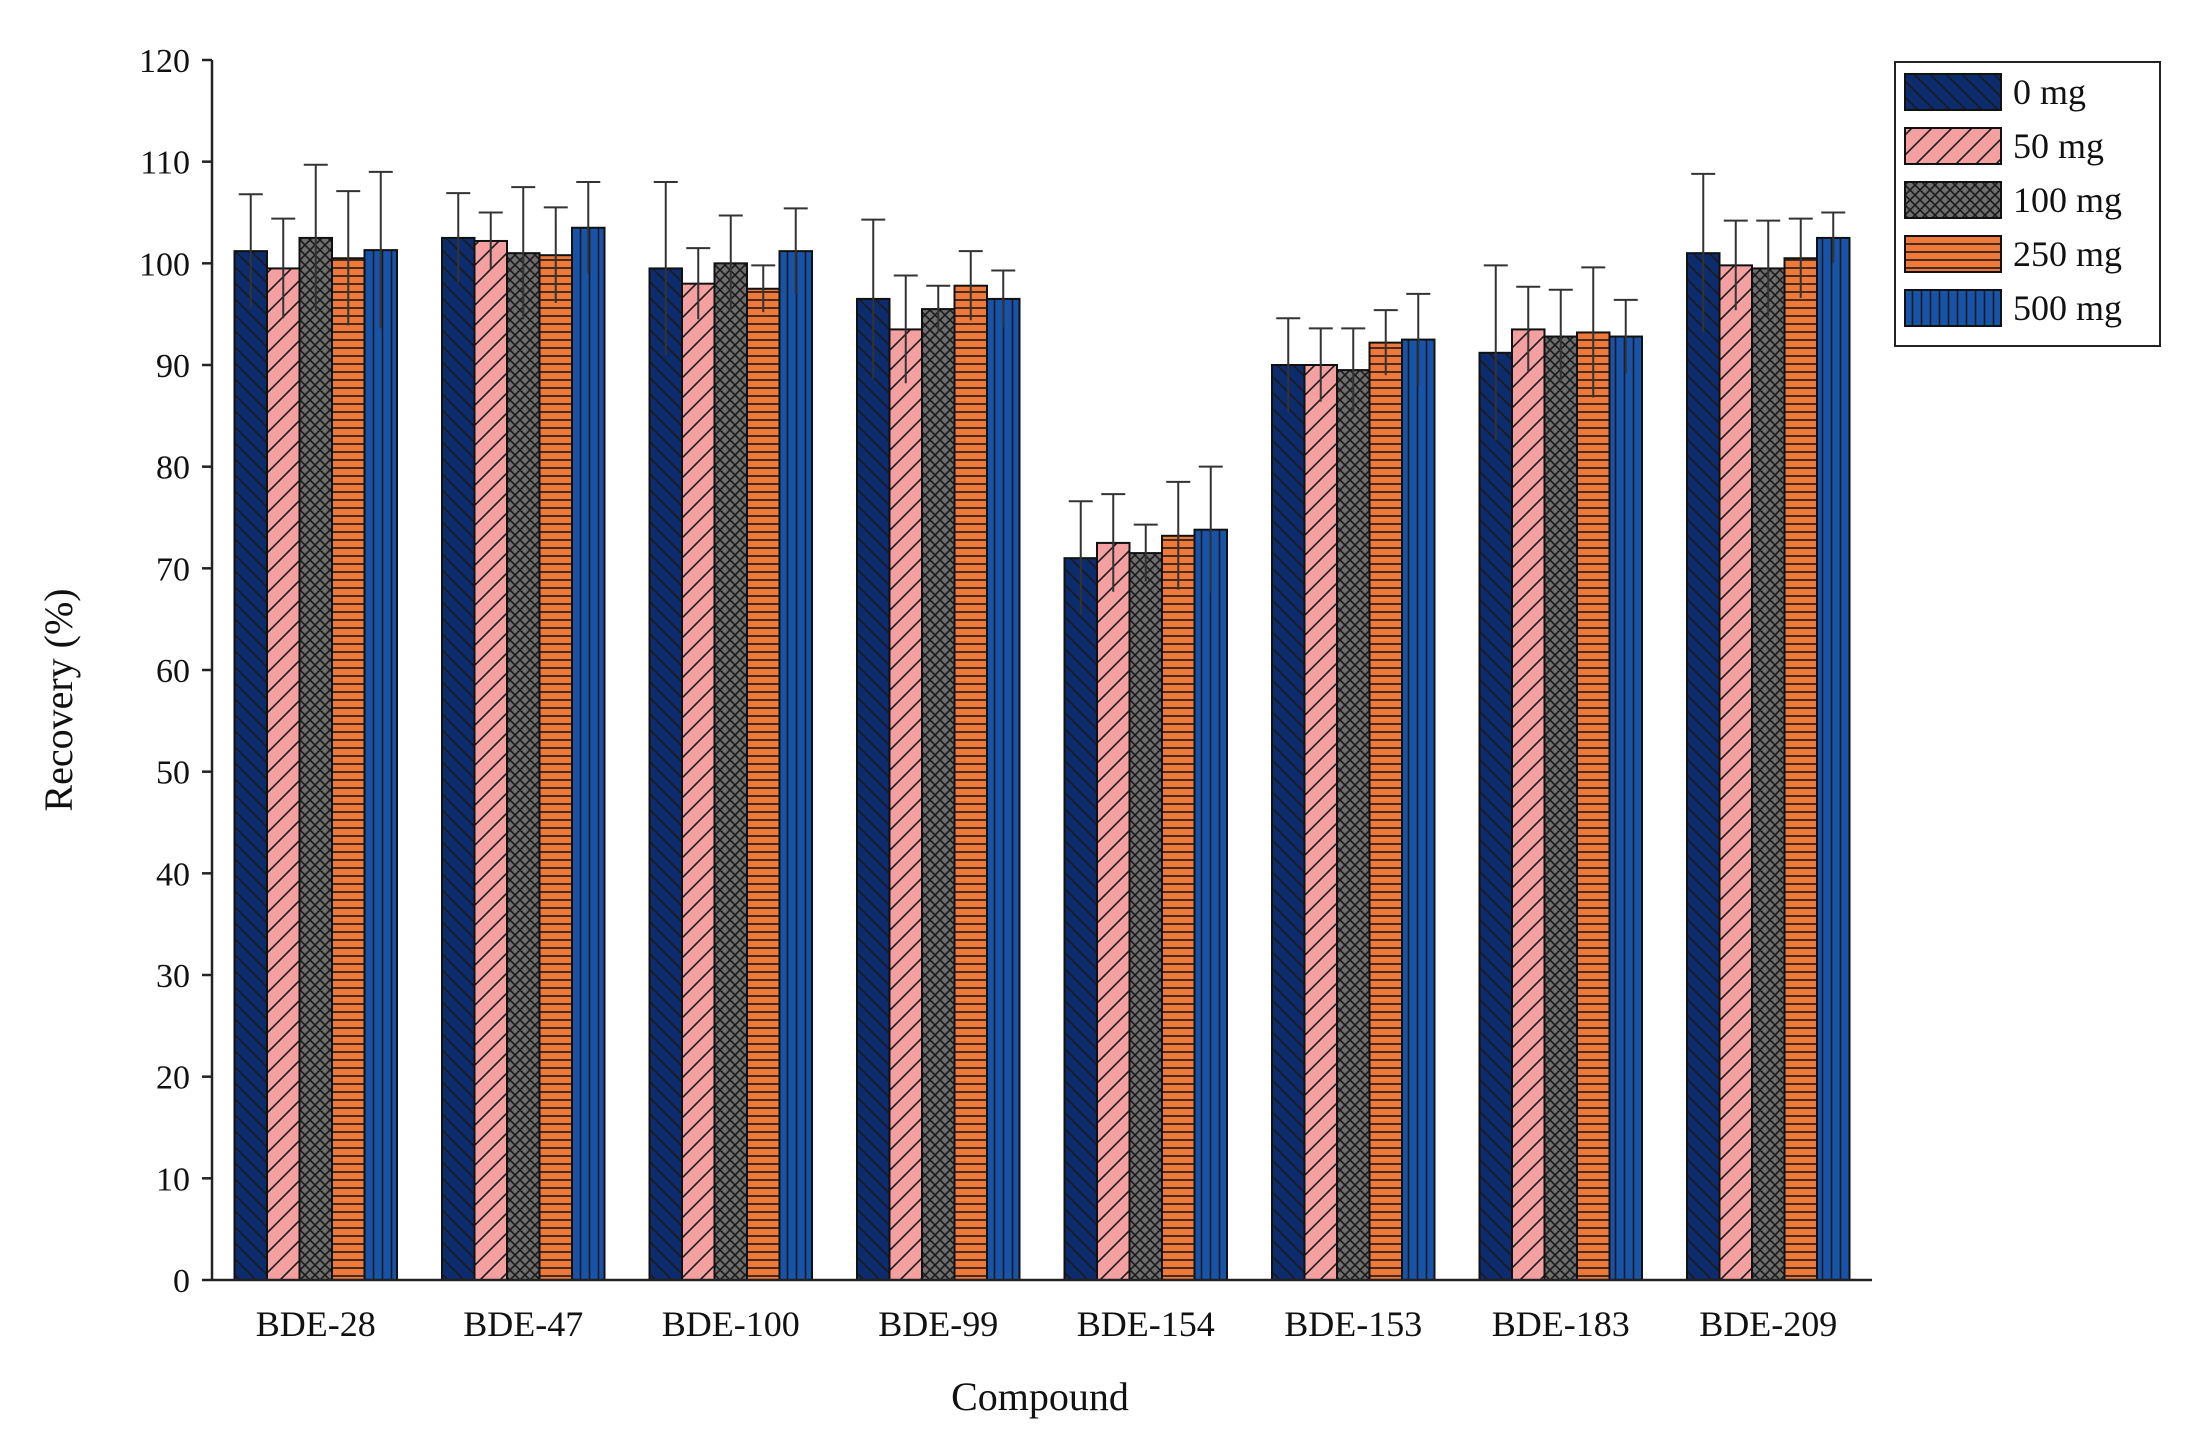 Image resolution: width=2192 pixels, height=1432 pixels. I want to click on y-tick-label: 70, so click(173, 569).